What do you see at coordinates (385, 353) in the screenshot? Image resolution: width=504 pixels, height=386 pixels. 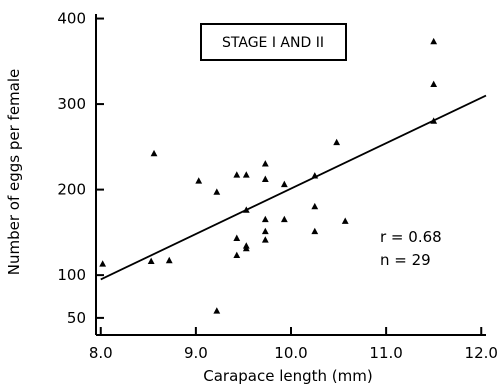 I see `x-tick-label: 11.0` at bounding box center [385, 353].